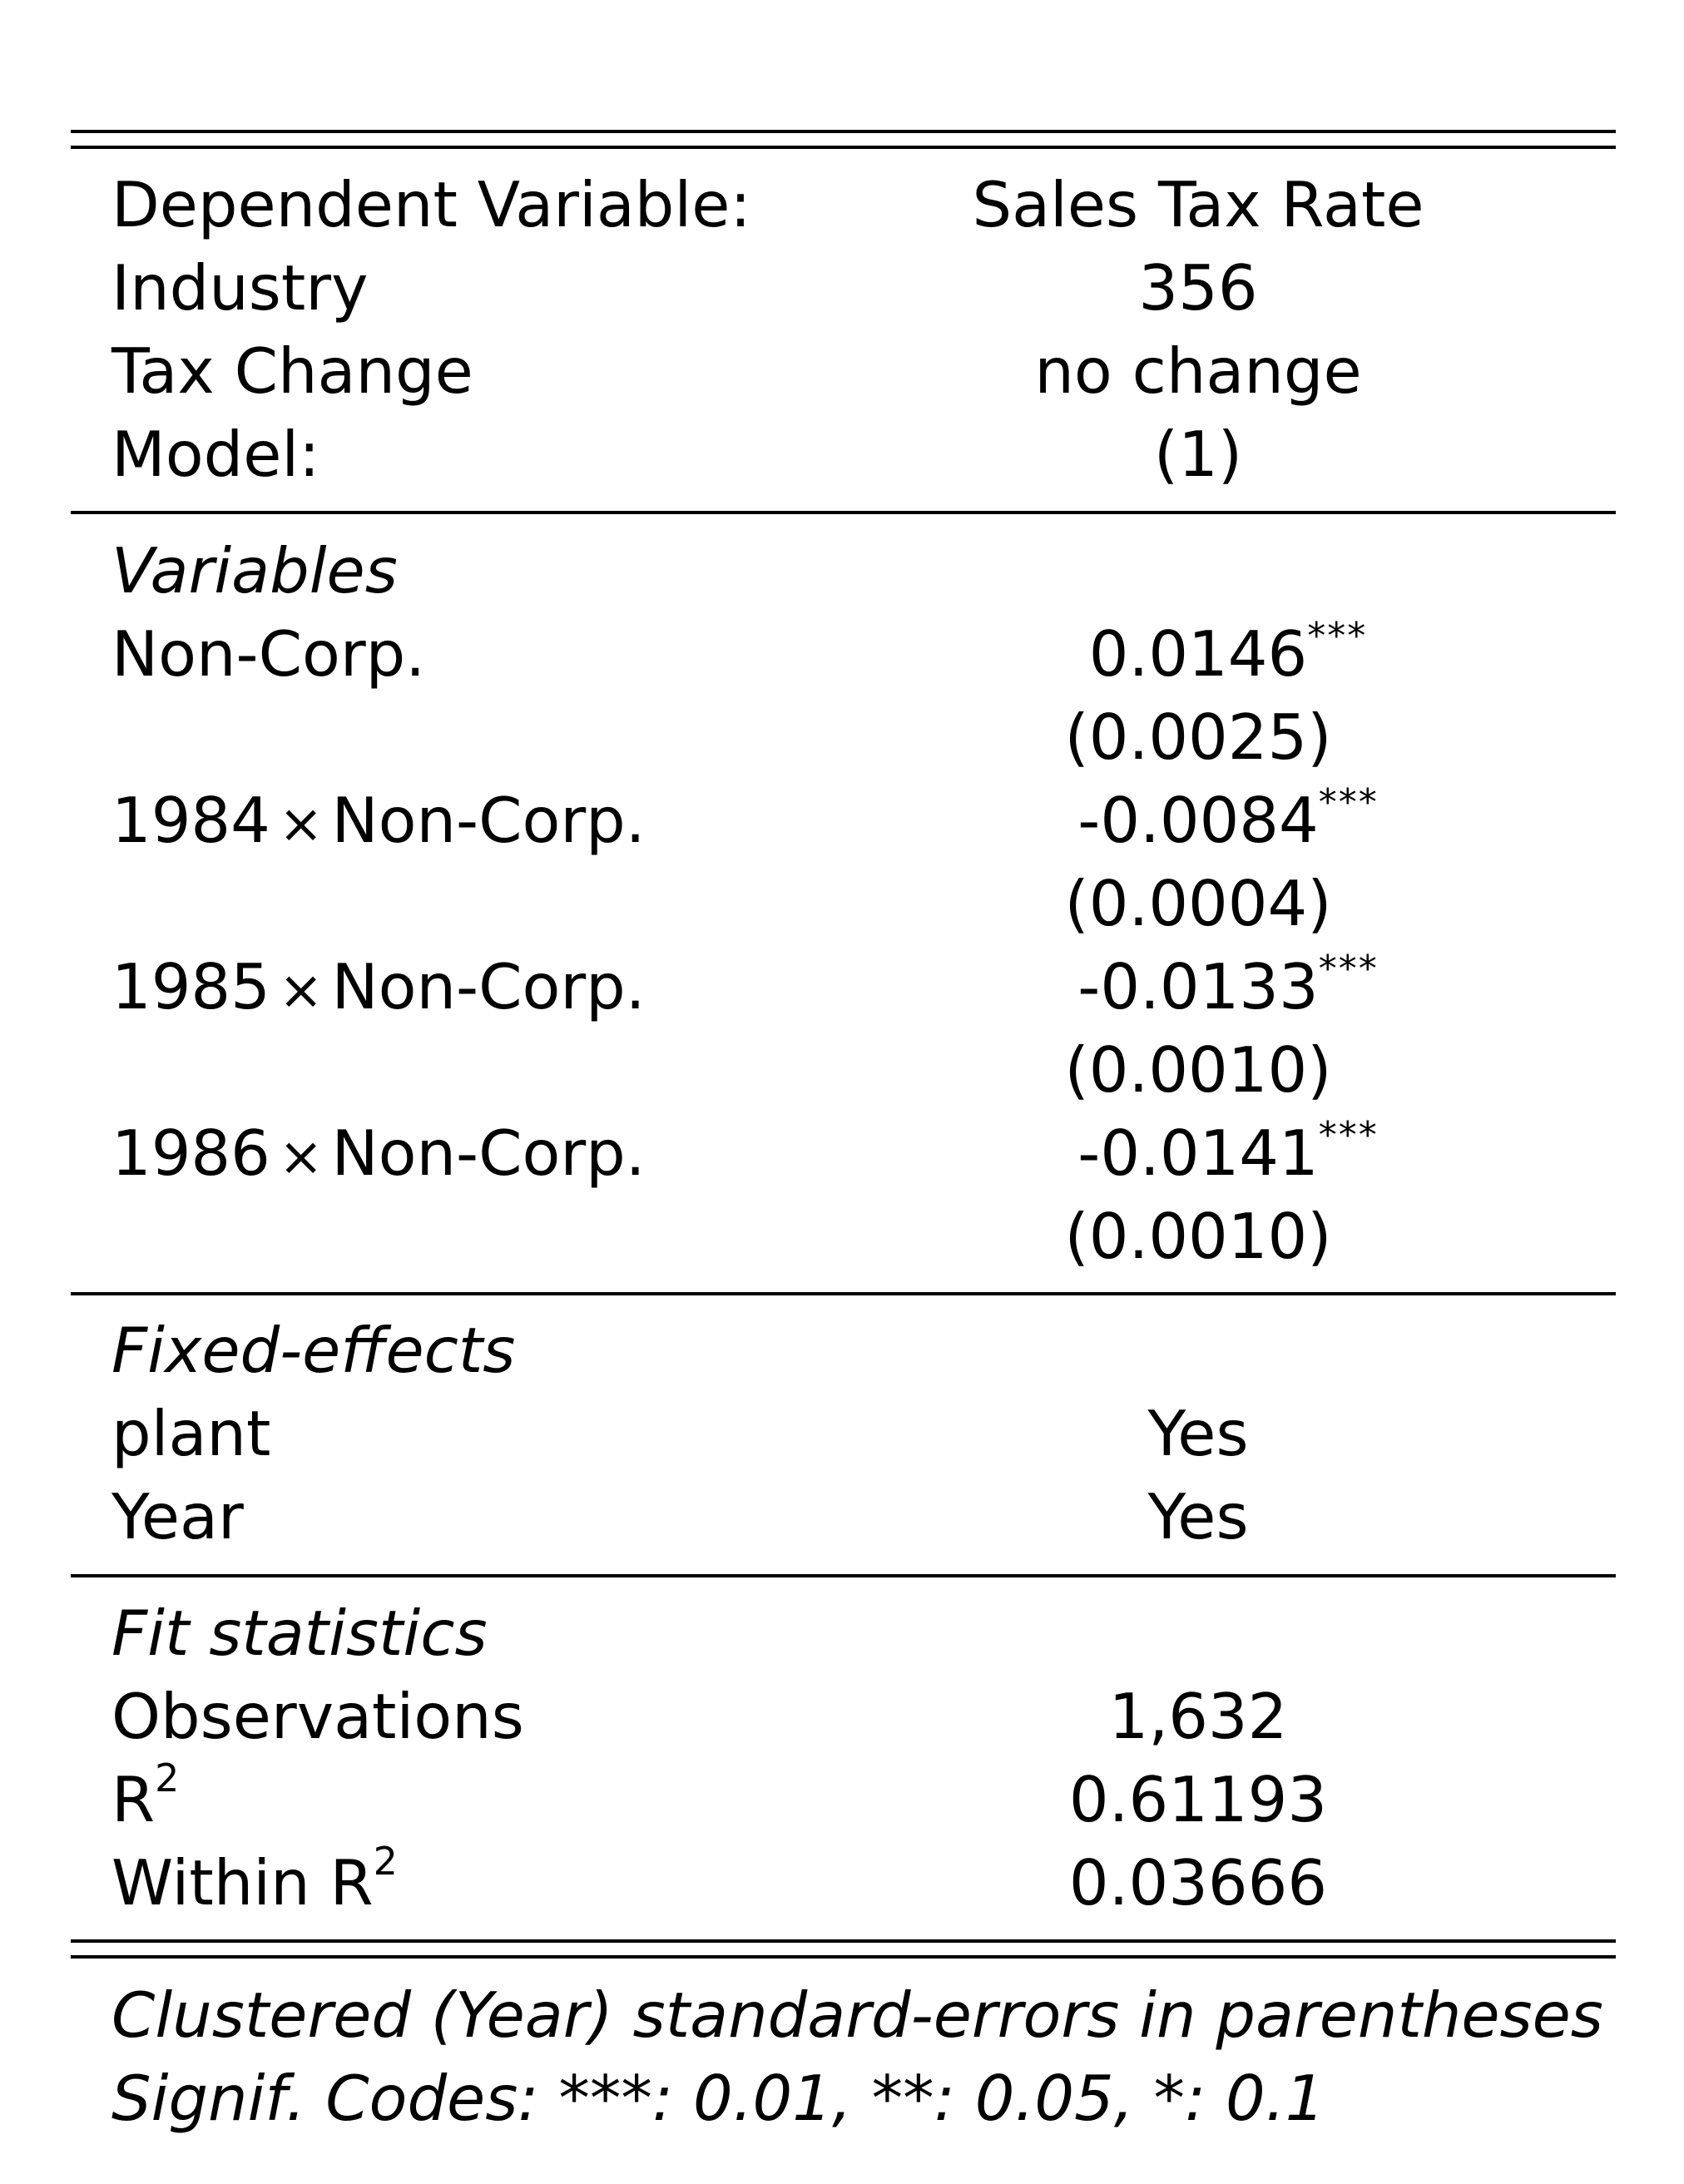 The height and width of the screenshot is (2184, 1684). Describe the element at coordinates (313, 1350) in the screenshot. I see `fixed-effects-section-title: Fixed-effects` at that location.